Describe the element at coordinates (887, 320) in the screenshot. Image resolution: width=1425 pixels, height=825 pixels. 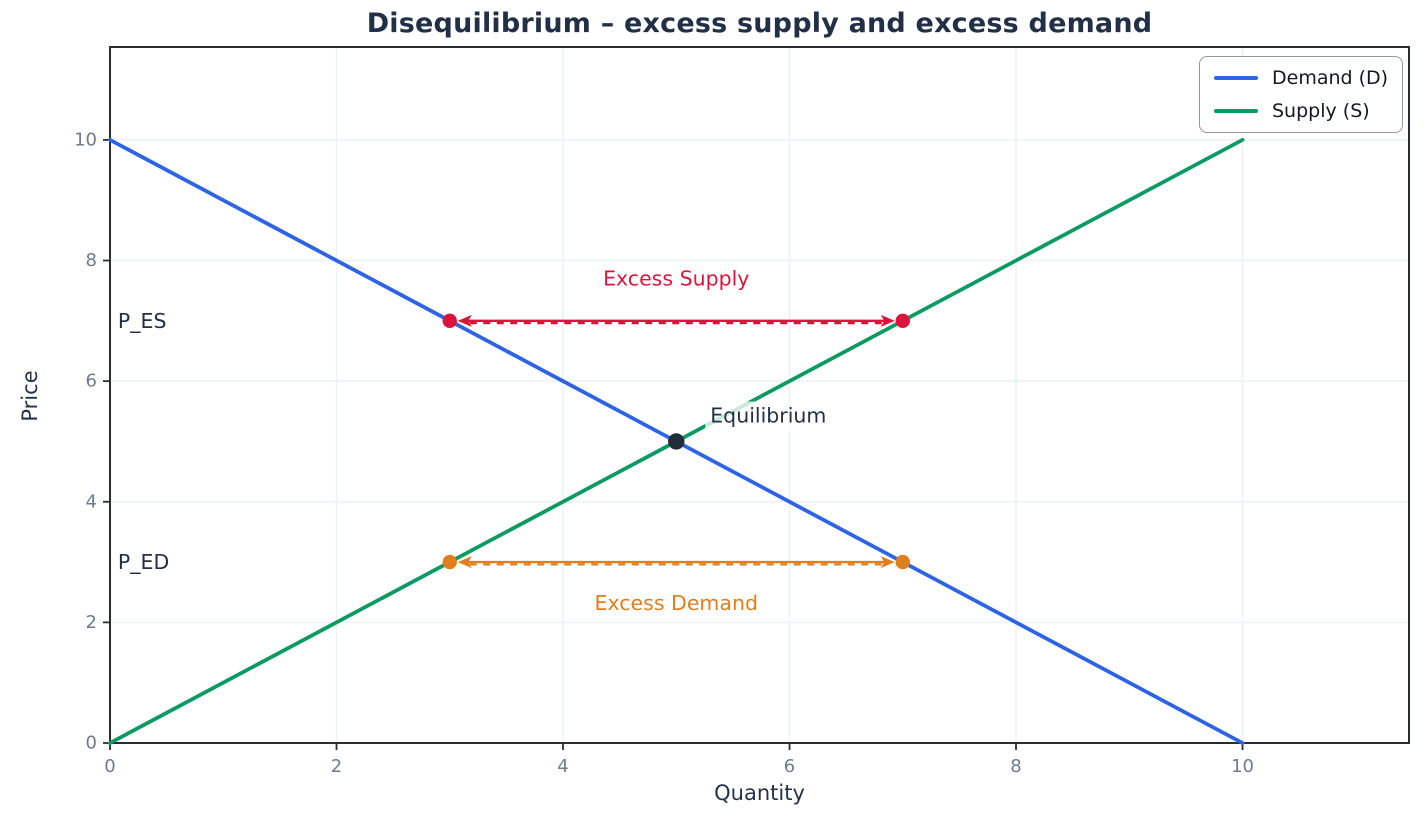
I see `excess-supply-arrow-right-head` at that location.